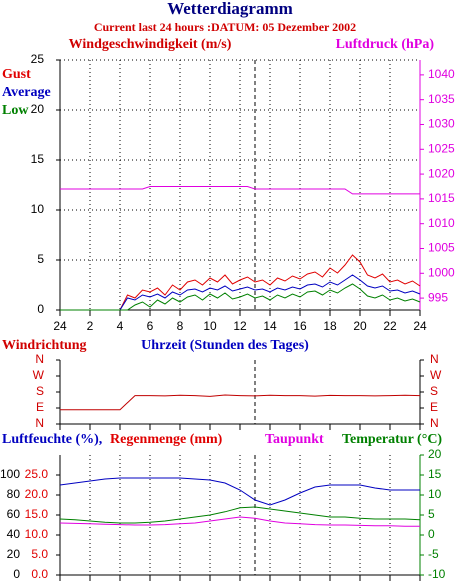 The height and width of the screenshot is (585, 461). Describe the element at coordinates (294, 439) in the screenshot. I see `legend-label: Taupunkt` at that location.